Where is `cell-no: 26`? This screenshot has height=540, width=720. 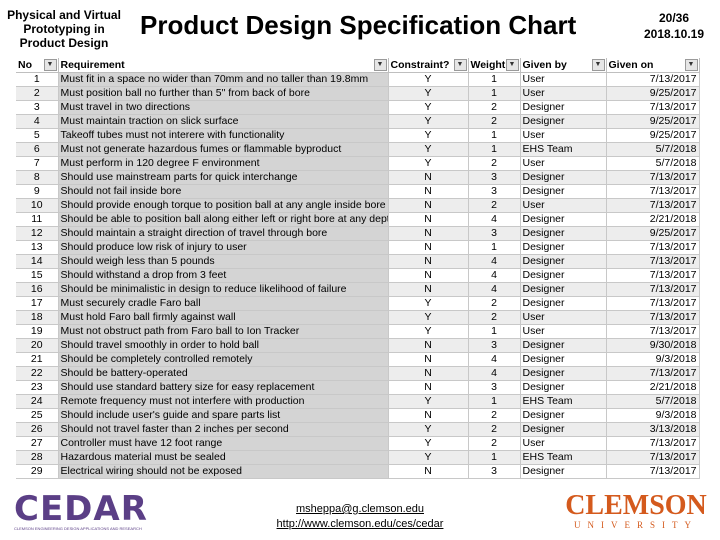 cell-no: 26 is located at coordinates (37, 429).